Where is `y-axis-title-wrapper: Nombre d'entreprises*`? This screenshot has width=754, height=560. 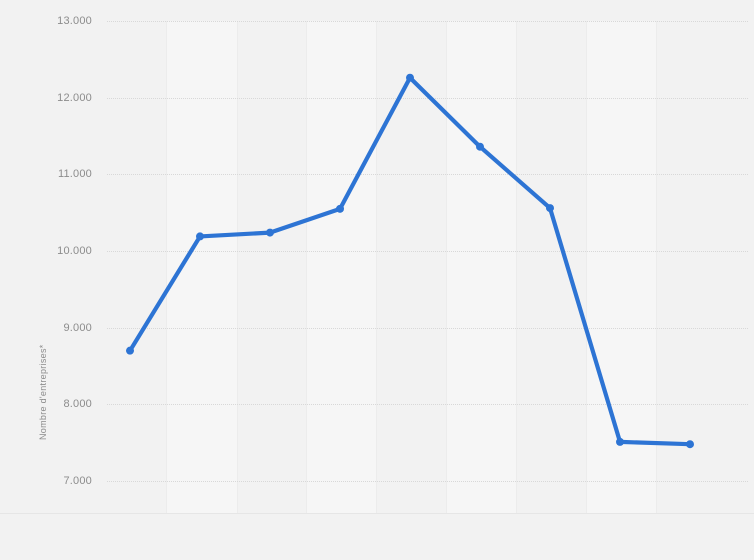
y-axis-title-wrapper: Nombre d'entreprises* is located at coordinates (43, 392).